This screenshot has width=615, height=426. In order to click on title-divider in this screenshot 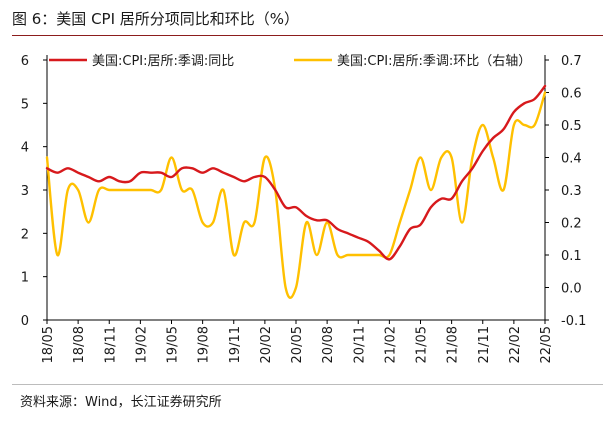, I will do `click(307, 35)`.